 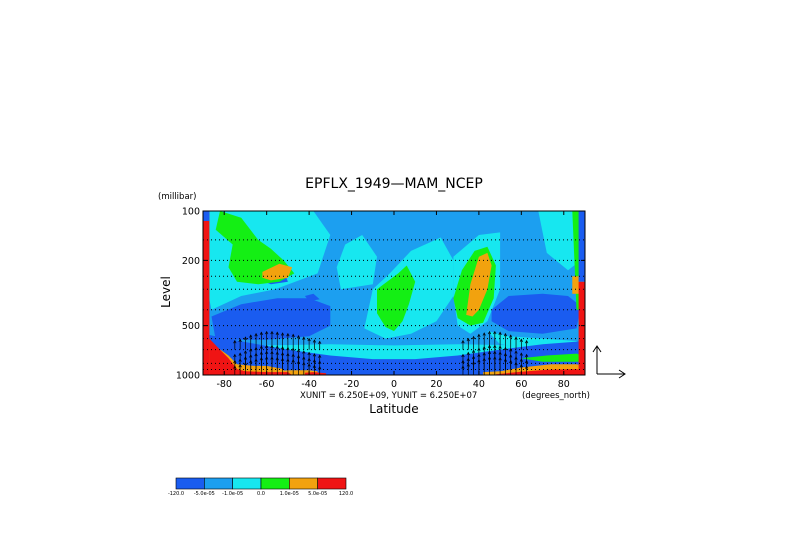 I want to click on colorbar-label-6: 120.0, so click(x=346, y=494).